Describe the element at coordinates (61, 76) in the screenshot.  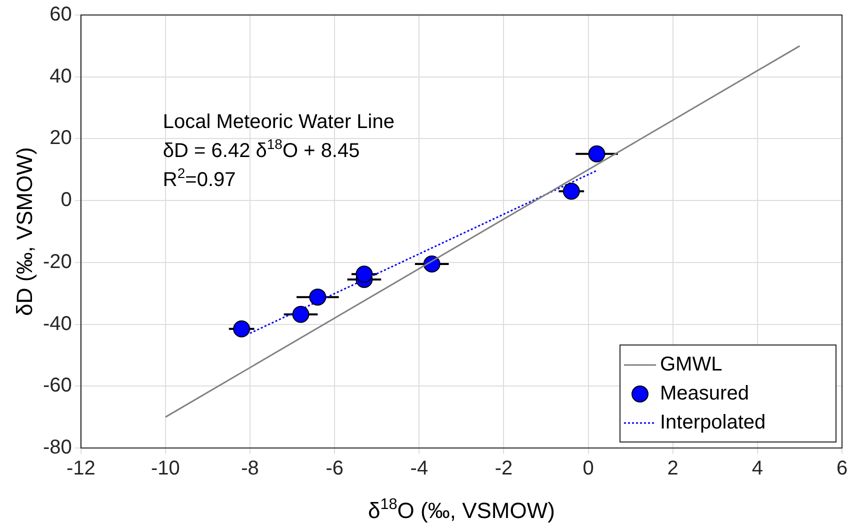
I see `y-tick-label: 40` at that location.